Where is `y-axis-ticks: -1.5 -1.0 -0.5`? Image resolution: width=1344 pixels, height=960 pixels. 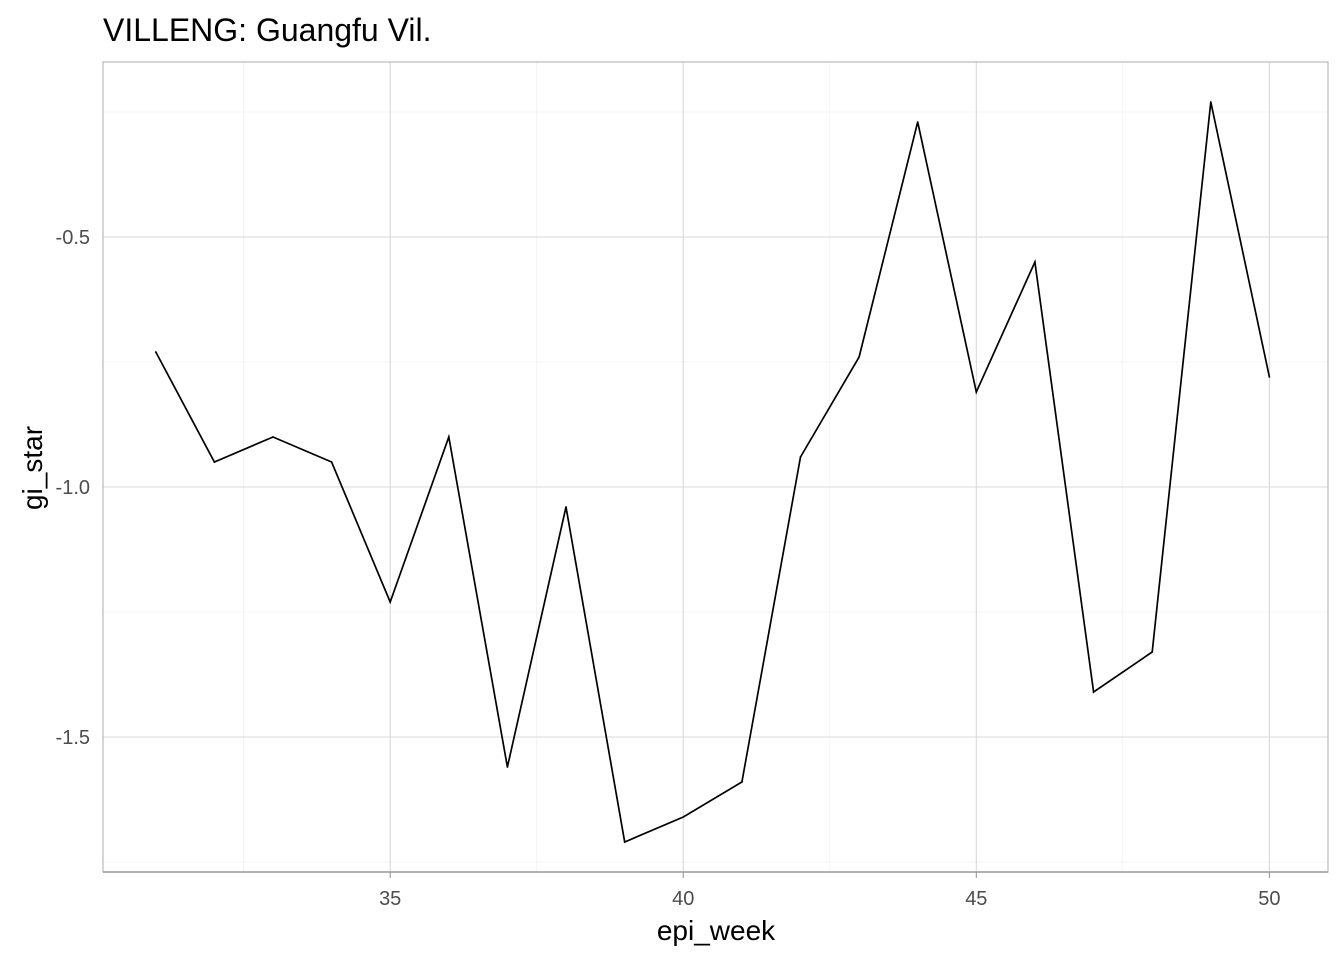
y-axis-ticks: -1.5 -1.0 -0.5 is located at coordinates (73, 488).